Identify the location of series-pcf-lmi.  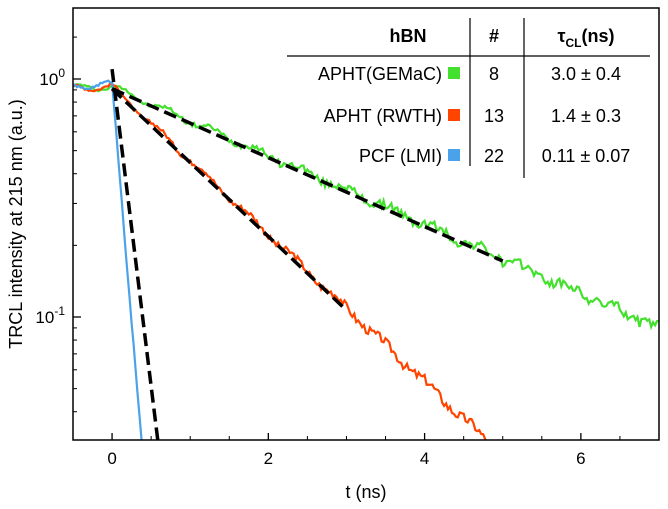
(108, 259).